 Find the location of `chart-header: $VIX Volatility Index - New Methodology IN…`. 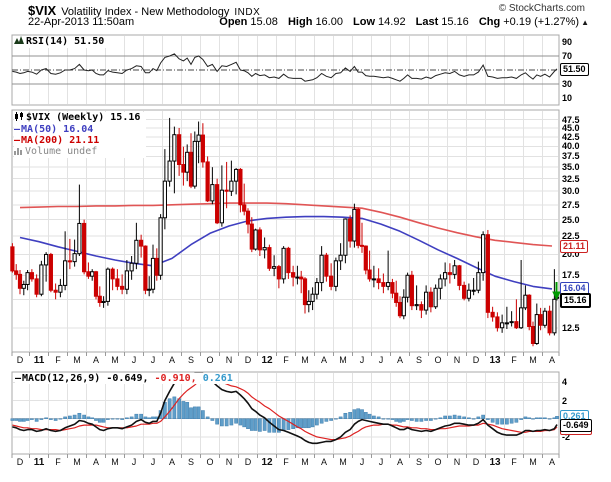

chart-header: $VIX Volatility Index - New Methodology IN… is located at coordinates (144, 10).